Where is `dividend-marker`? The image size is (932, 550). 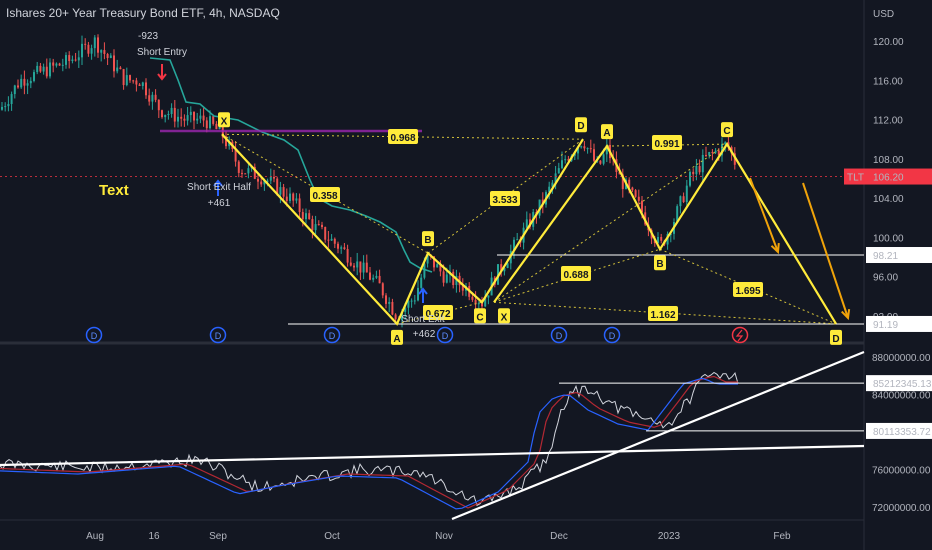
dividend-marker is located at coordinates (559, 335).